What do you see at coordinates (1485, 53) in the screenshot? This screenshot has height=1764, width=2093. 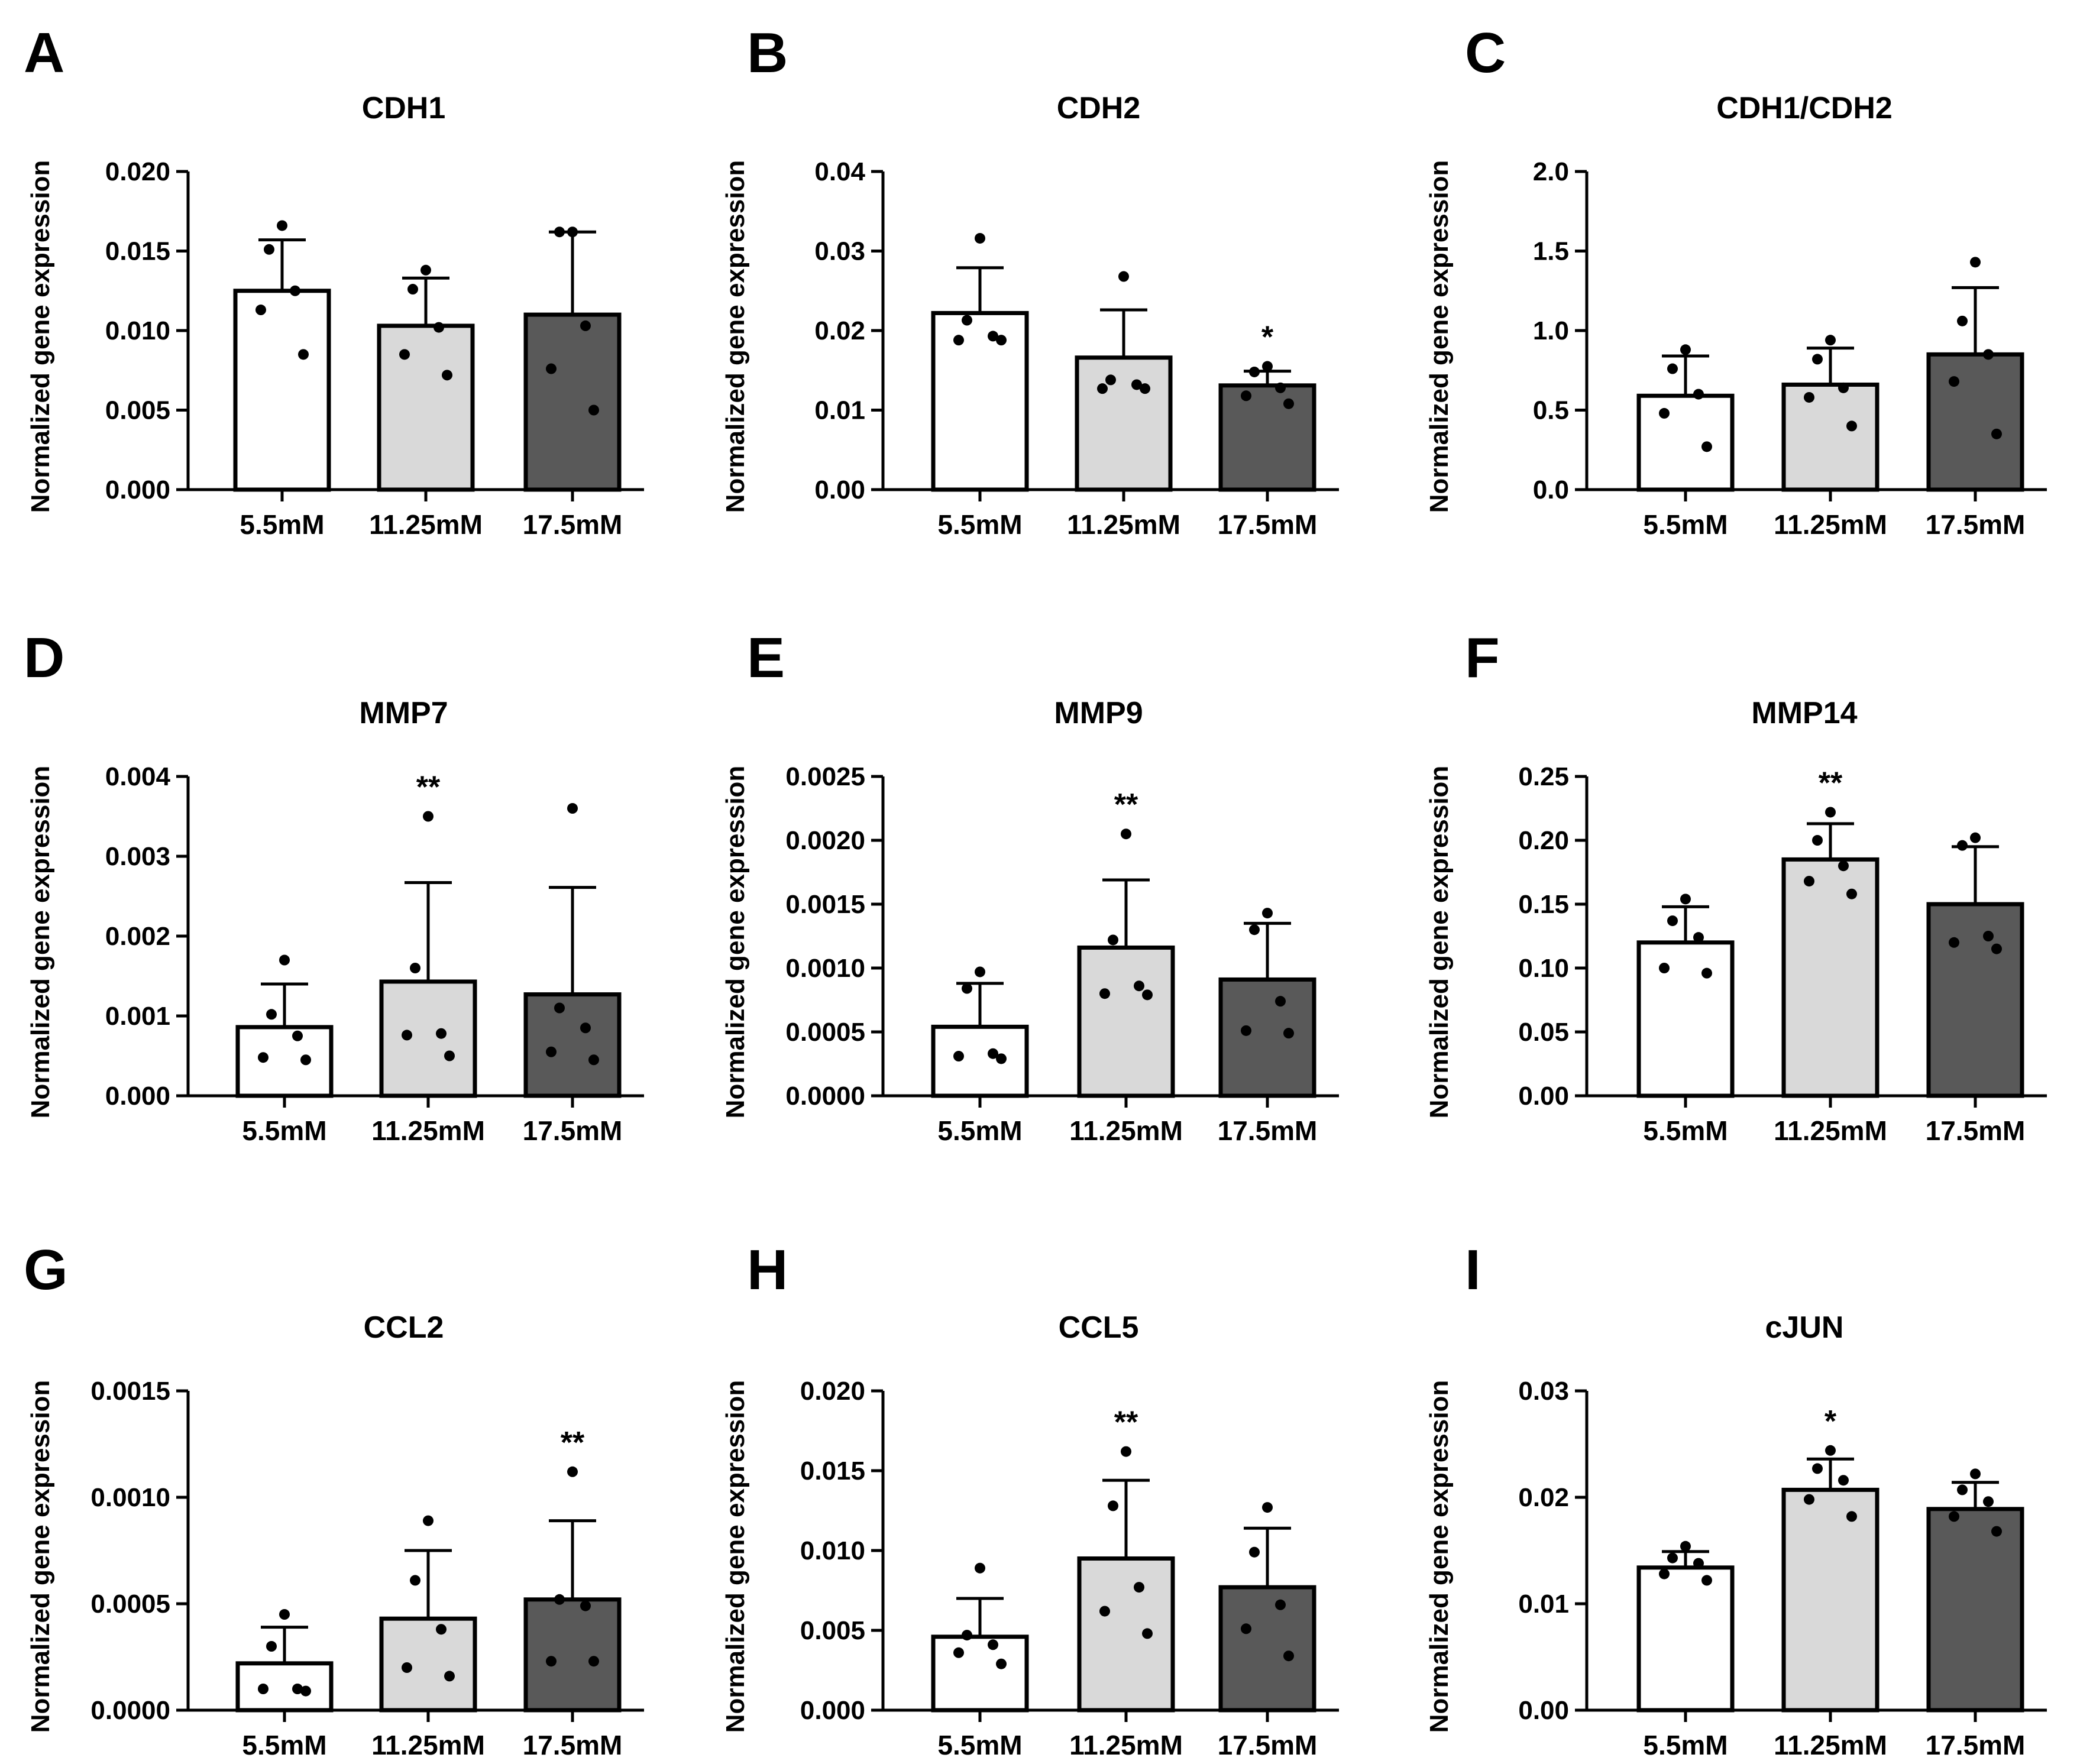 I see `panel-label: C` at bounding box center [1485, 53].